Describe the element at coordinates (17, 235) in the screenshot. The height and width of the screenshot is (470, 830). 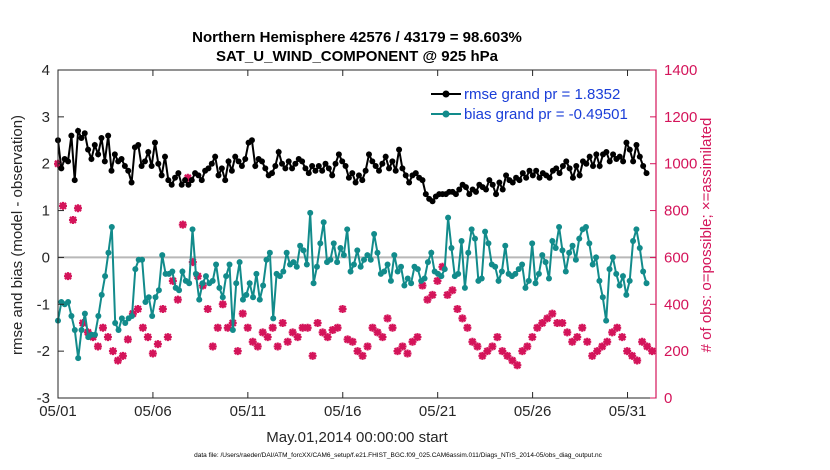
I see `y-axis-label: rmse and bias (model - observation)` at that location.